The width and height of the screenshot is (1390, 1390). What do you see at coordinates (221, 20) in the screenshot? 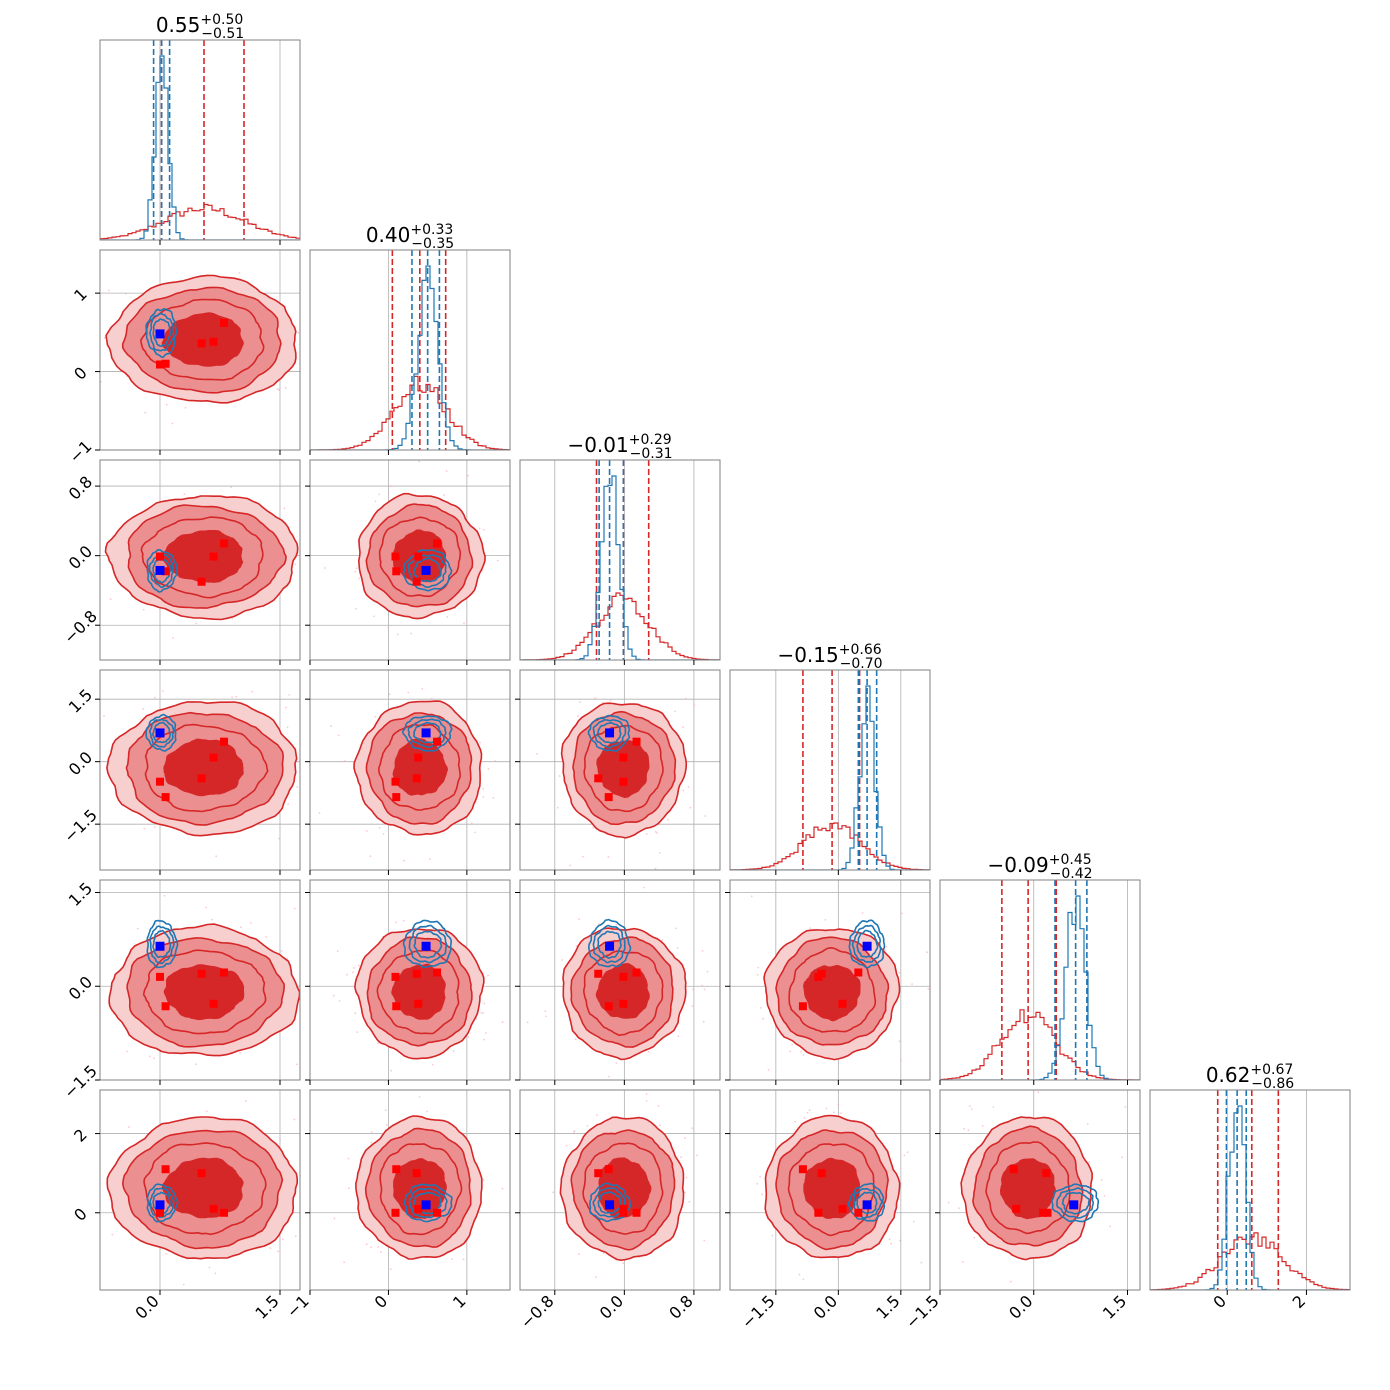
I see `title-plus: +0.50` at bounding box center [221, 20].